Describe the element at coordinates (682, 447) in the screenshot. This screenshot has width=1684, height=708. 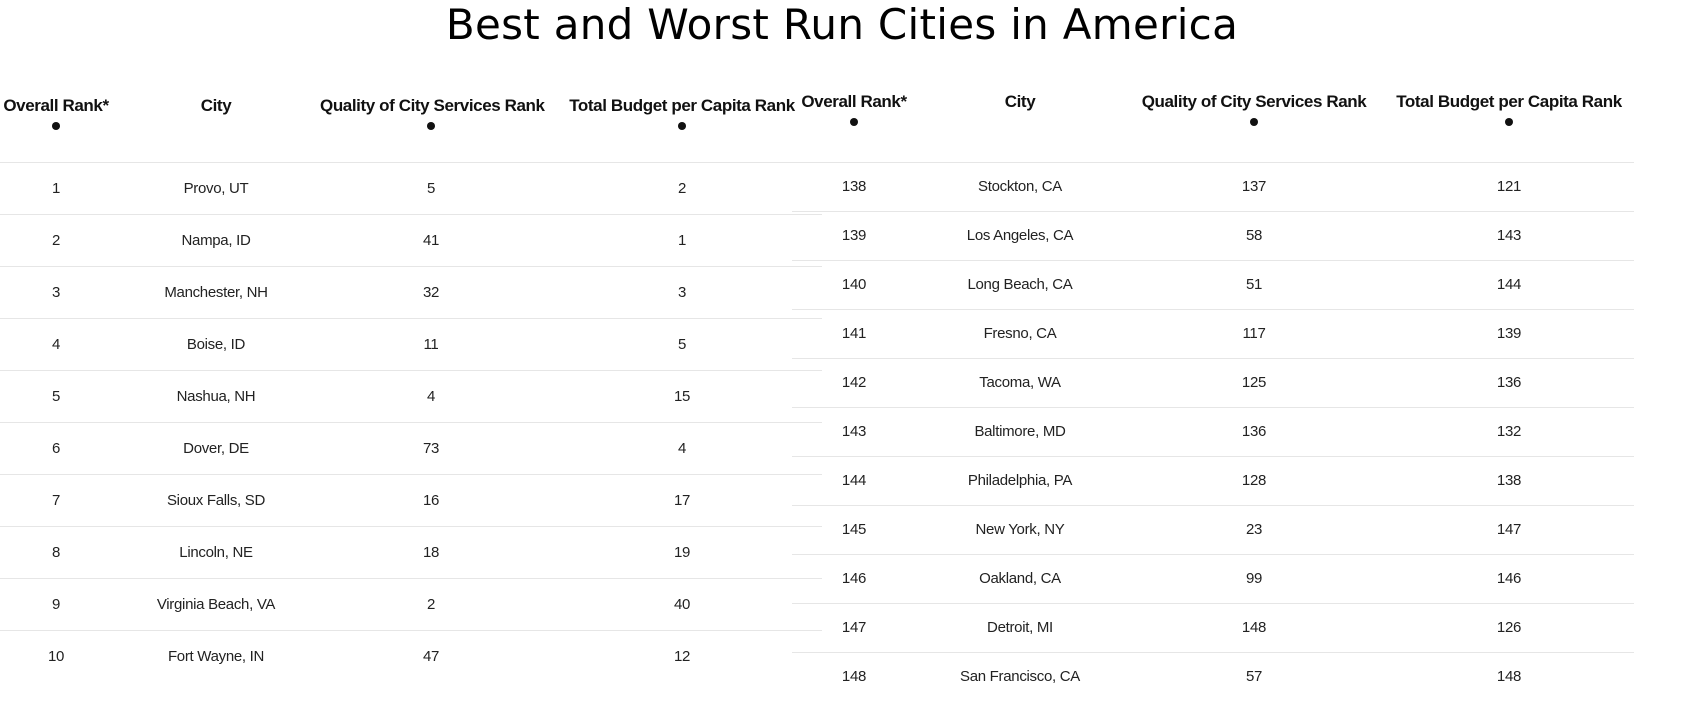
I see `budget-rank-cell: 4` at that location.